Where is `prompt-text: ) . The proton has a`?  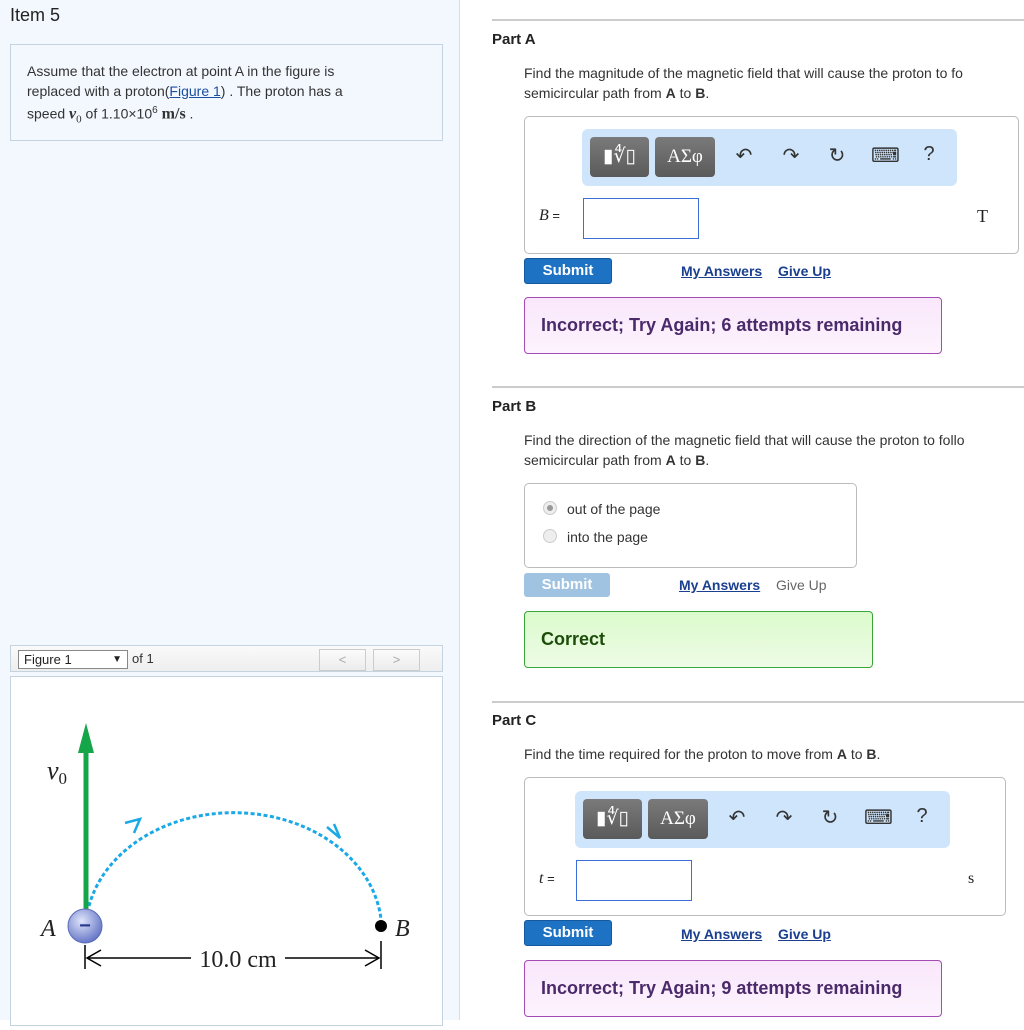
prompt-text: ) . The proton has a is located at coordinates (281, 91).